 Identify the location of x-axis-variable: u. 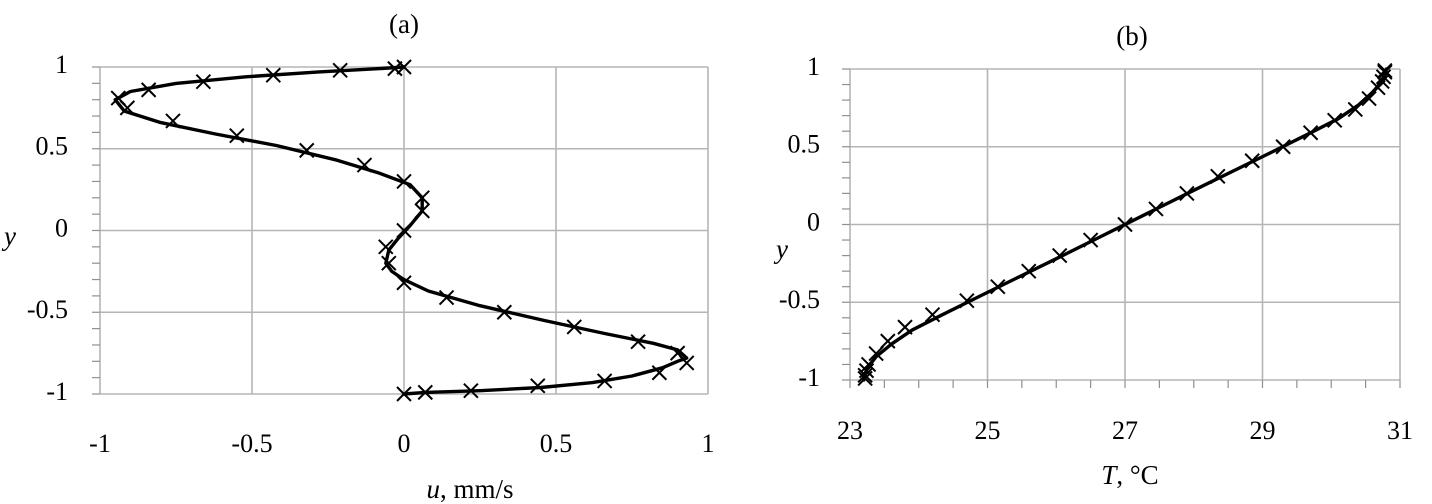
(433, 489).